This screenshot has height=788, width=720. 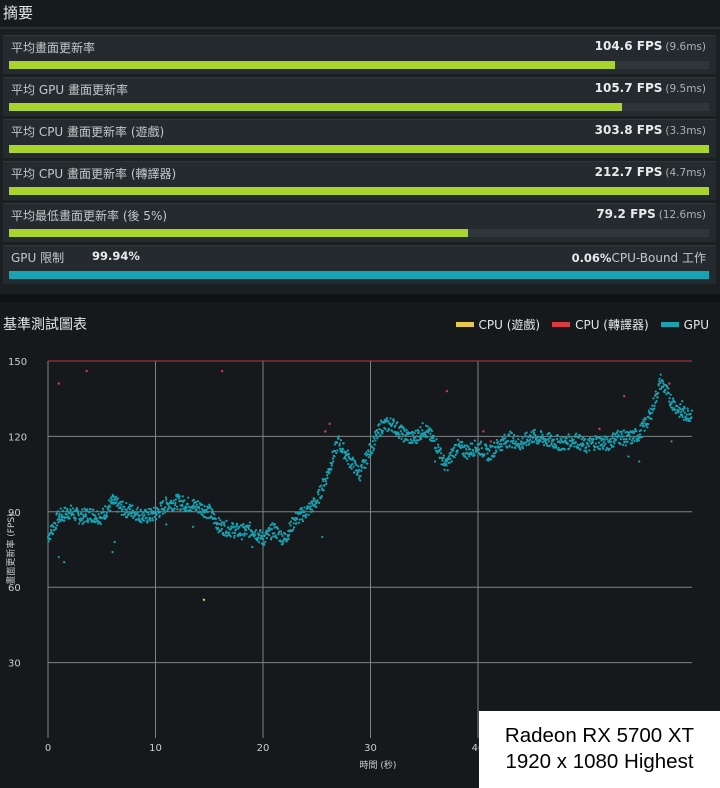 What do you see at coordinates (497, 324) in the screenshot?
I see `legend-item-cpu-game: CPU (遊戲)` at bounding box center [497, 324].